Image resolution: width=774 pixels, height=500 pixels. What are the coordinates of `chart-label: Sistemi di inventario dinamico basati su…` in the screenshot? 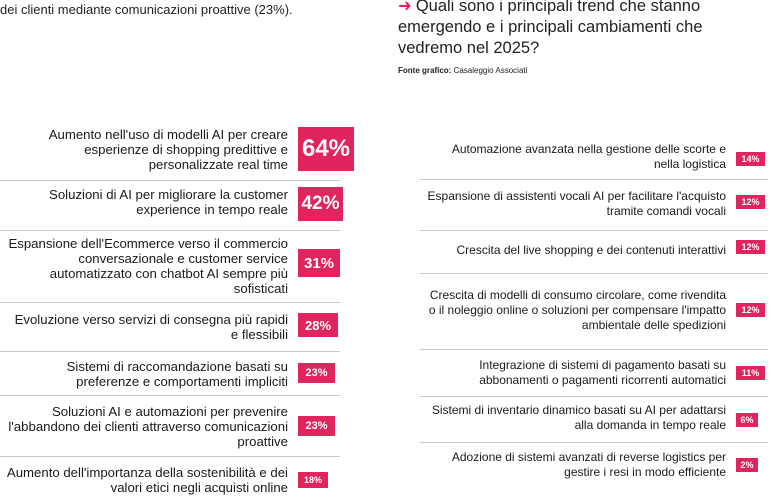 It's located at (578, 417).